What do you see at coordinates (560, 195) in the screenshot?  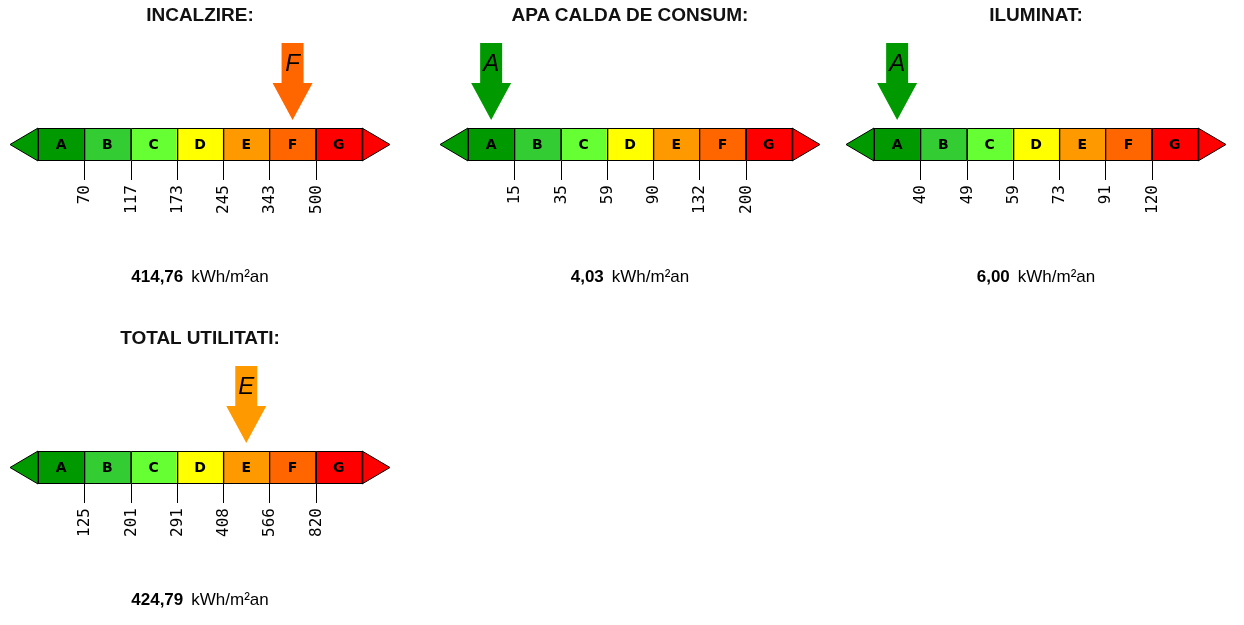 I see `data-label: 35` at bounding box center [560, 195].